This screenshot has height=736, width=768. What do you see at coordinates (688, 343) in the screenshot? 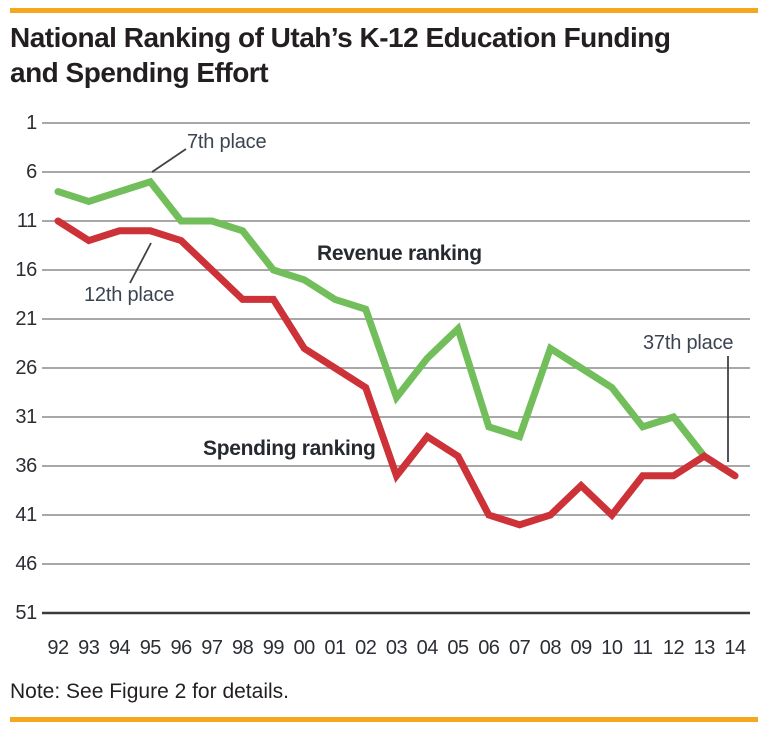
I see `annotation-37th-place: 37th place` at bounding box center [688, 343].